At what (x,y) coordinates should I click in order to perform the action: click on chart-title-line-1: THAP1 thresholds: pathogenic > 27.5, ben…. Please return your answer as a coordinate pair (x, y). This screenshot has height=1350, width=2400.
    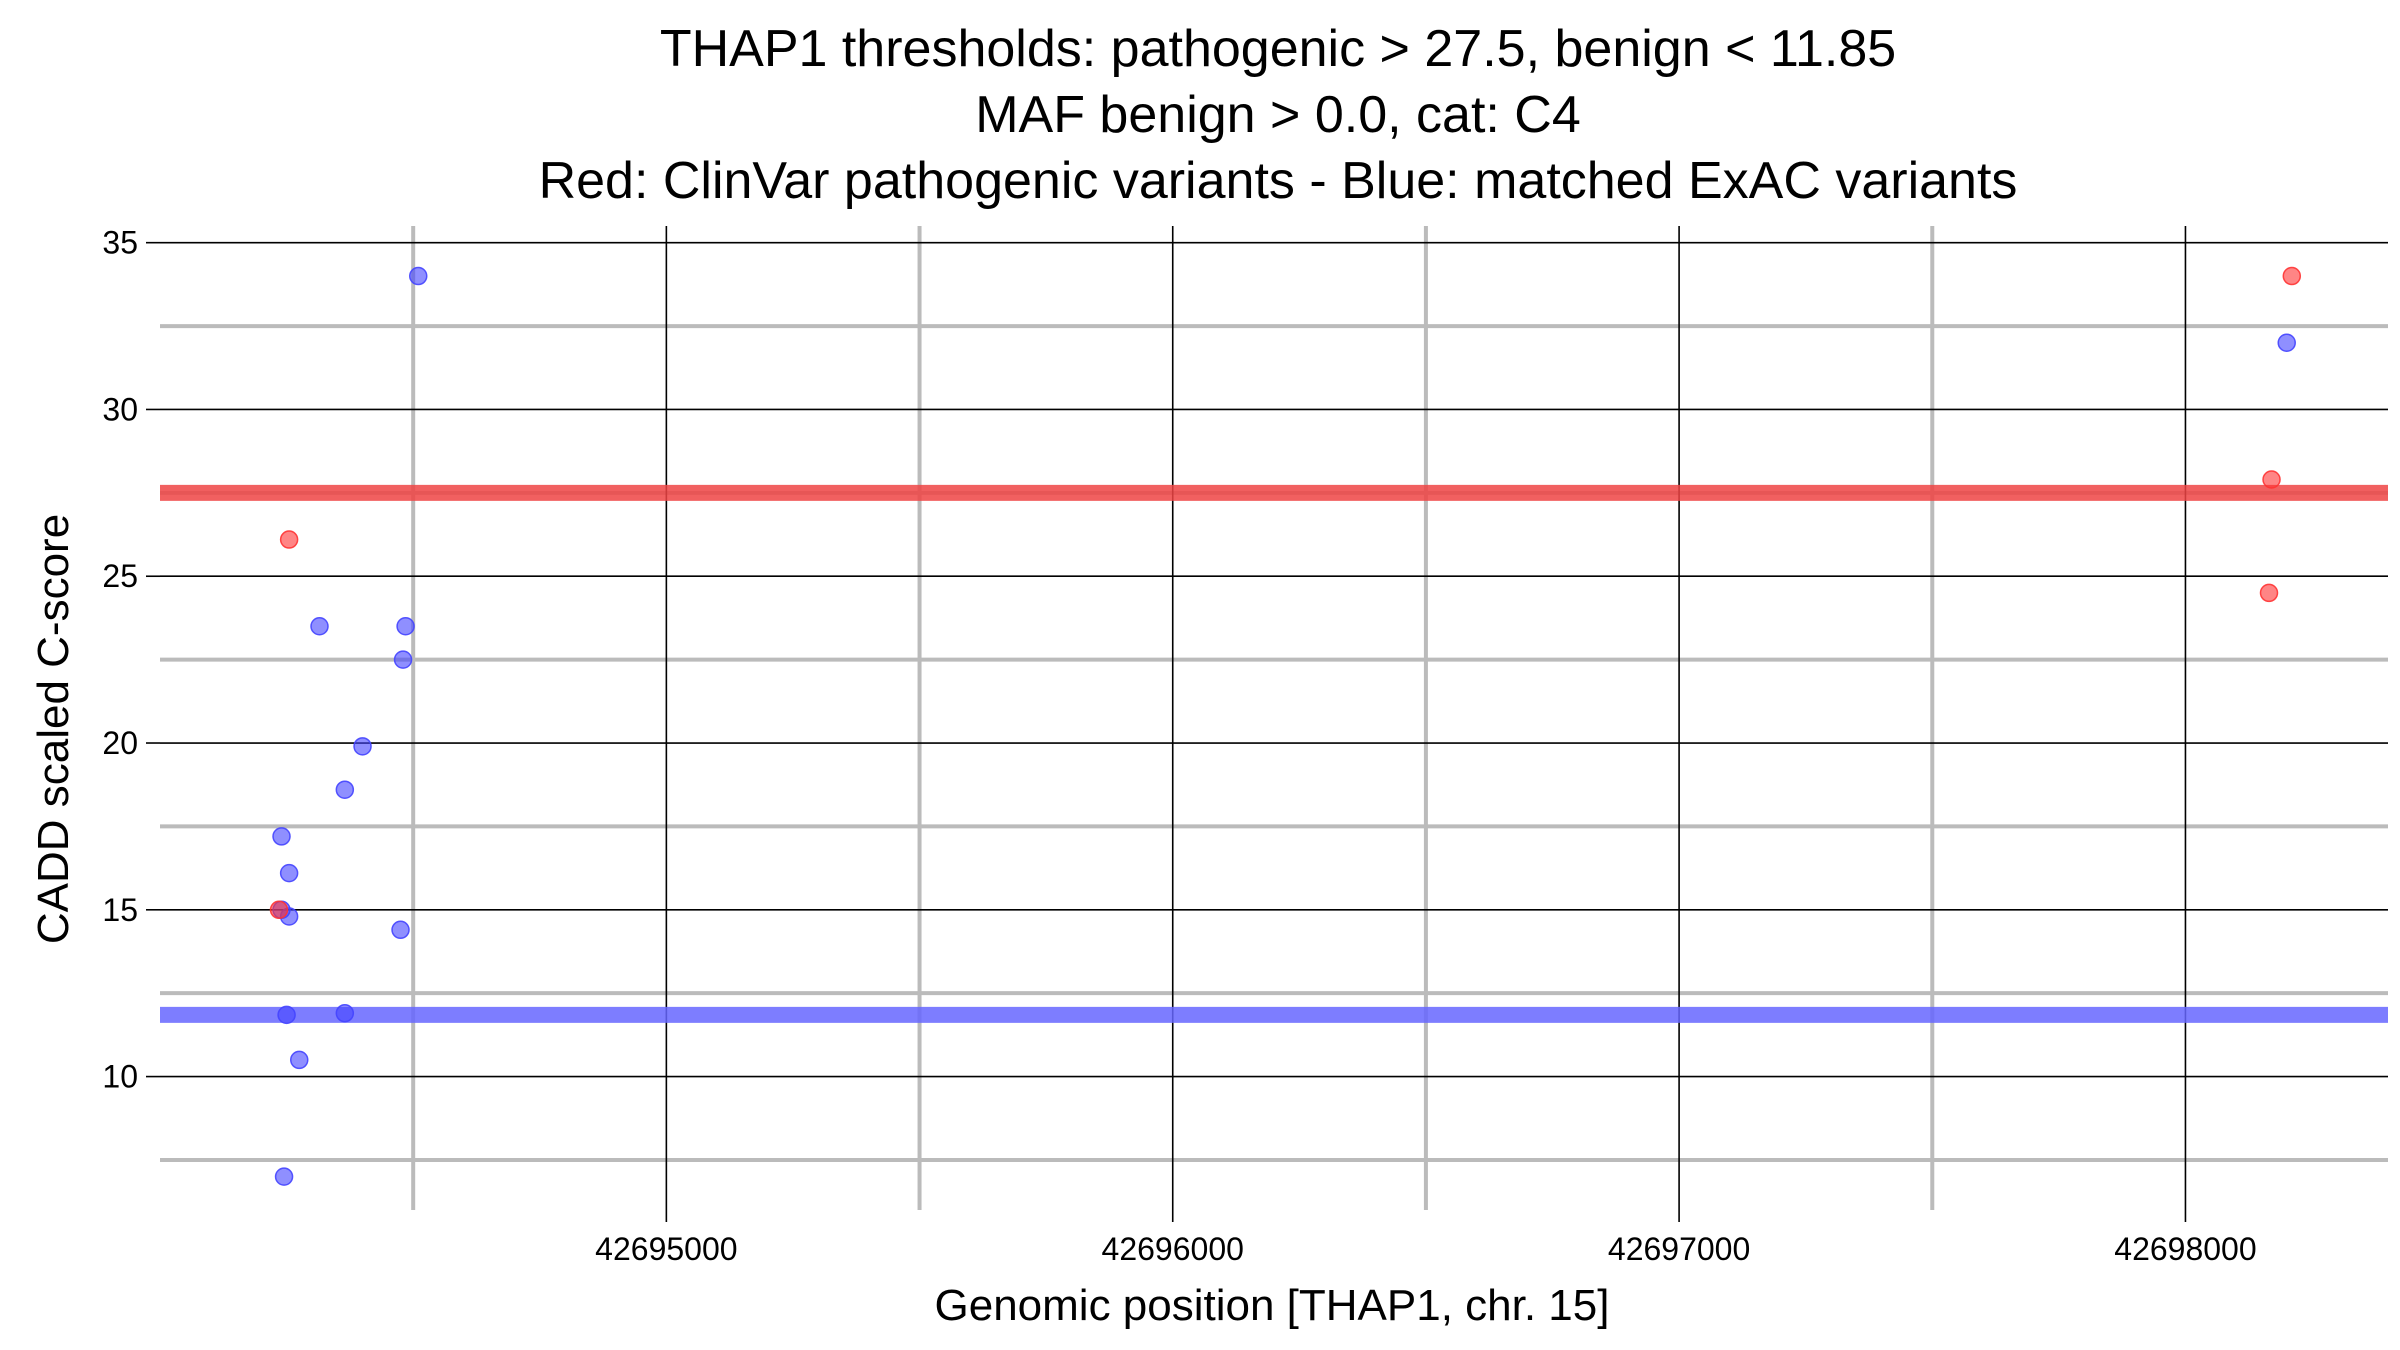
    Looking at the image, I should click on (1278, 49).